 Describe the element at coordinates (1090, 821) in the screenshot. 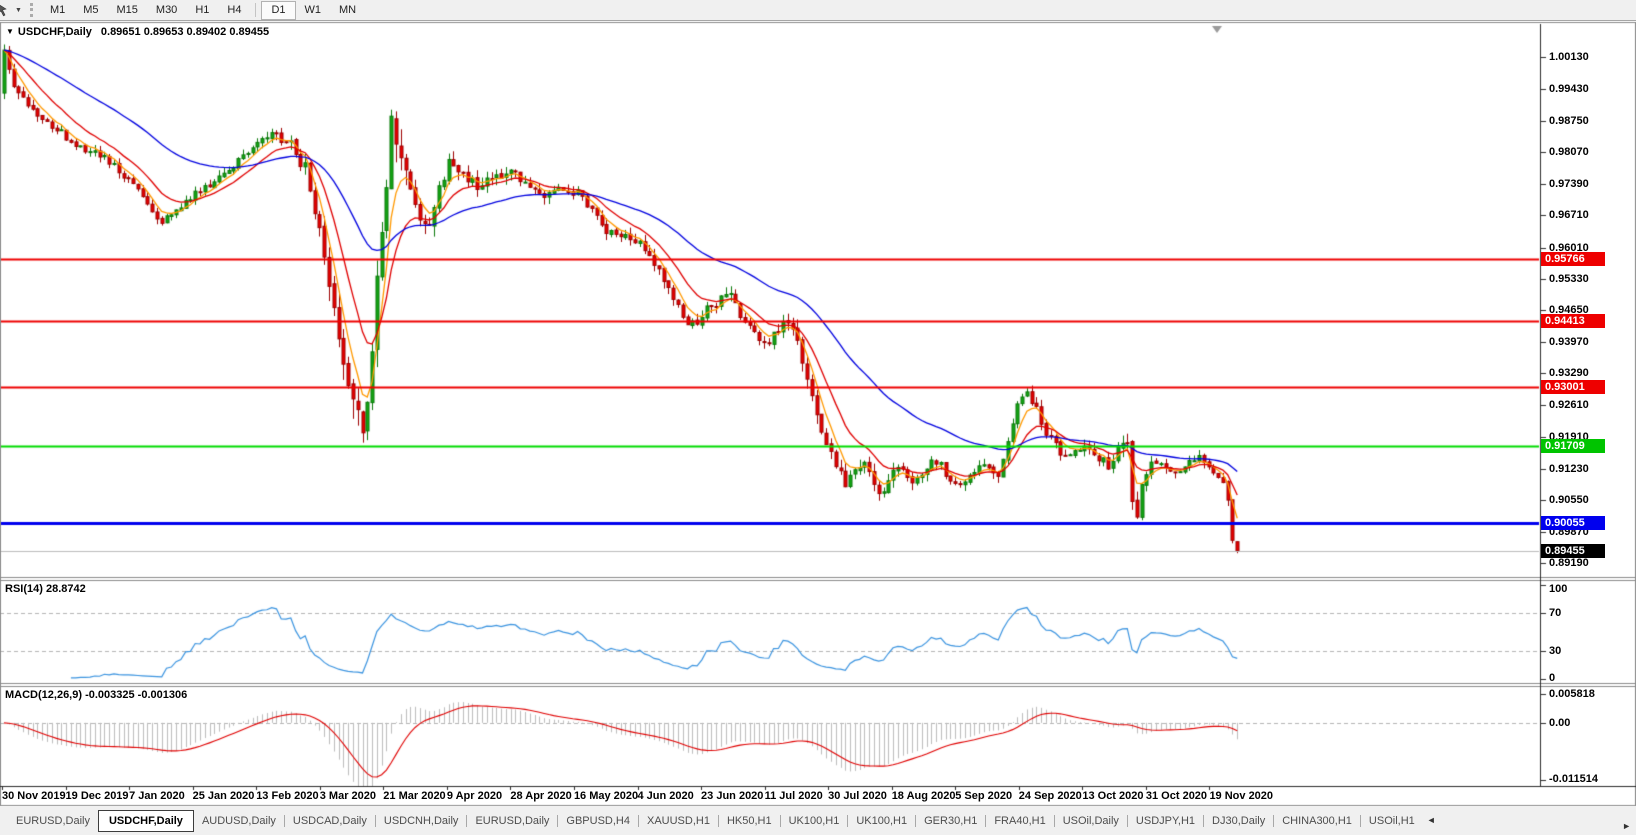

I see `chart-tab-usoil-daily: USOil,Daily` at that location.